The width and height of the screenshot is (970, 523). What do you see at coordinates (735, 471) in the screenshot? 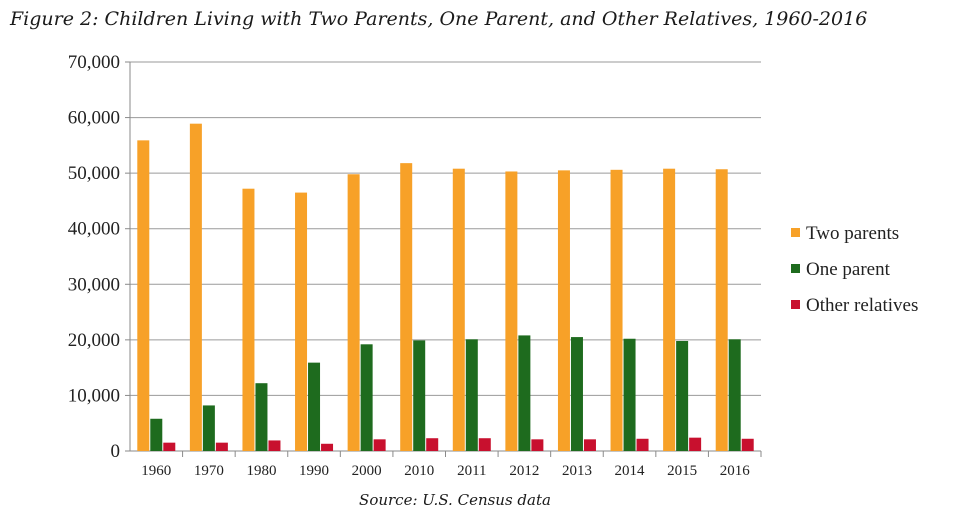
I see `x-tick-label: 2016` at bounding box center [735, 471].